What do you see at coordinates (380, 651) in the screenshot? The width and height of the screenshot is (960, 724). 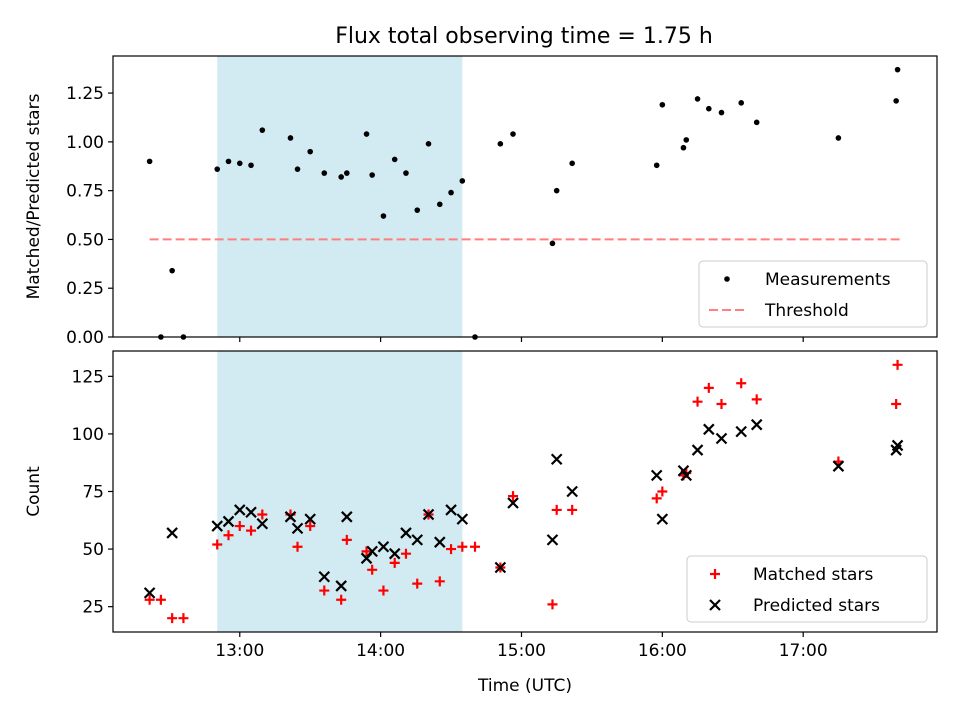 I see `x-tick-label: 14:00` at bounding box center [380, 651].